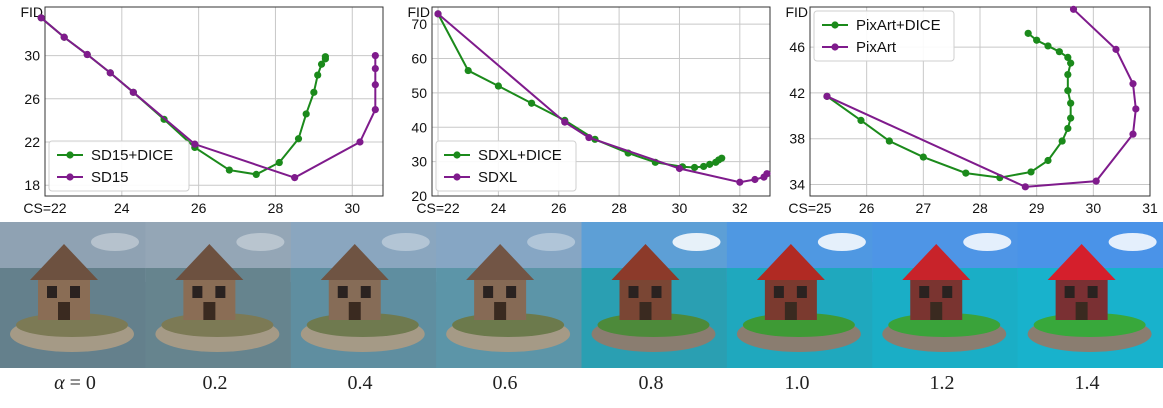 Image resolution: width=1163 pixels, height=408 pixels. Describe the element at coordinates (924, 208) in the screenshot. I see `x-tick-label: 27` at that location.